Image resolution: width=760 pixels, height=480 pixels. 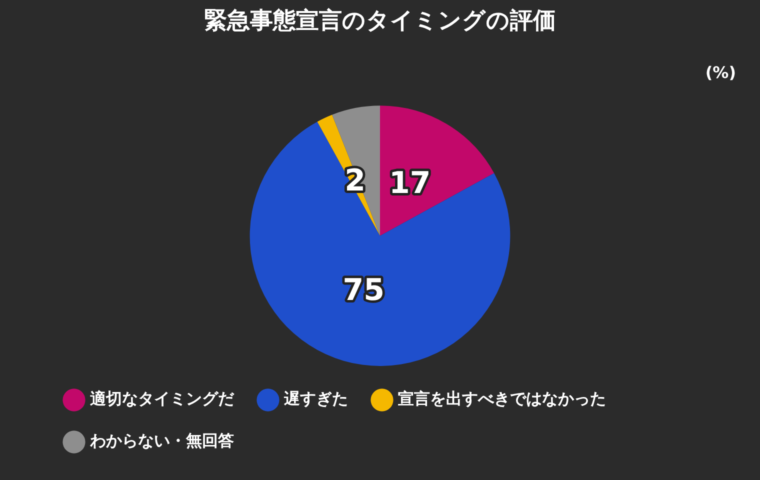 I want to click on legend-label: わからない・無回答, so click(x=161, y=440).